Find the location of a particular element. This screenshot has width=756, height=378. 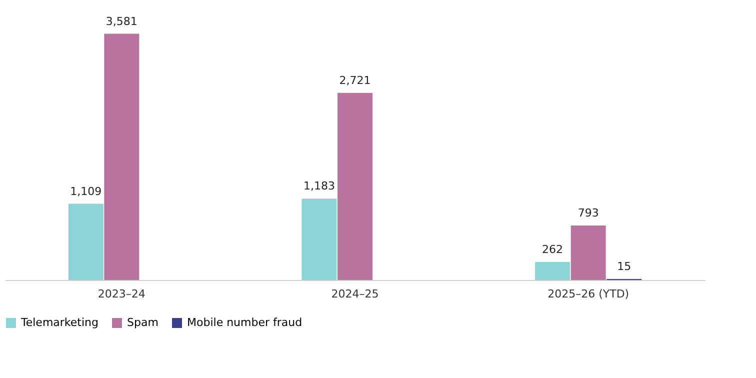

legend-label: Mobile number fraud is located at coordinates (244, 322).